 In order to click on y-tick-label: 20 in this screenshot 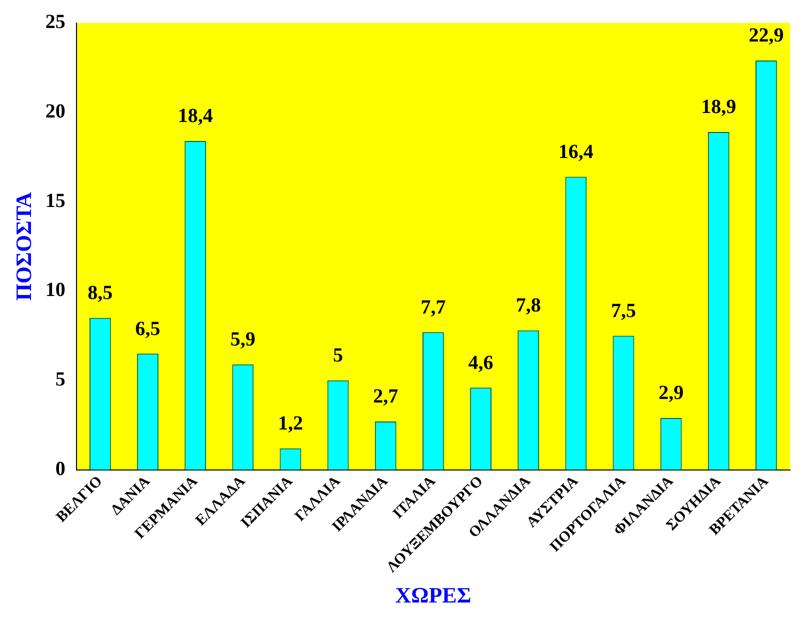, I will do `click(55, 111)`.